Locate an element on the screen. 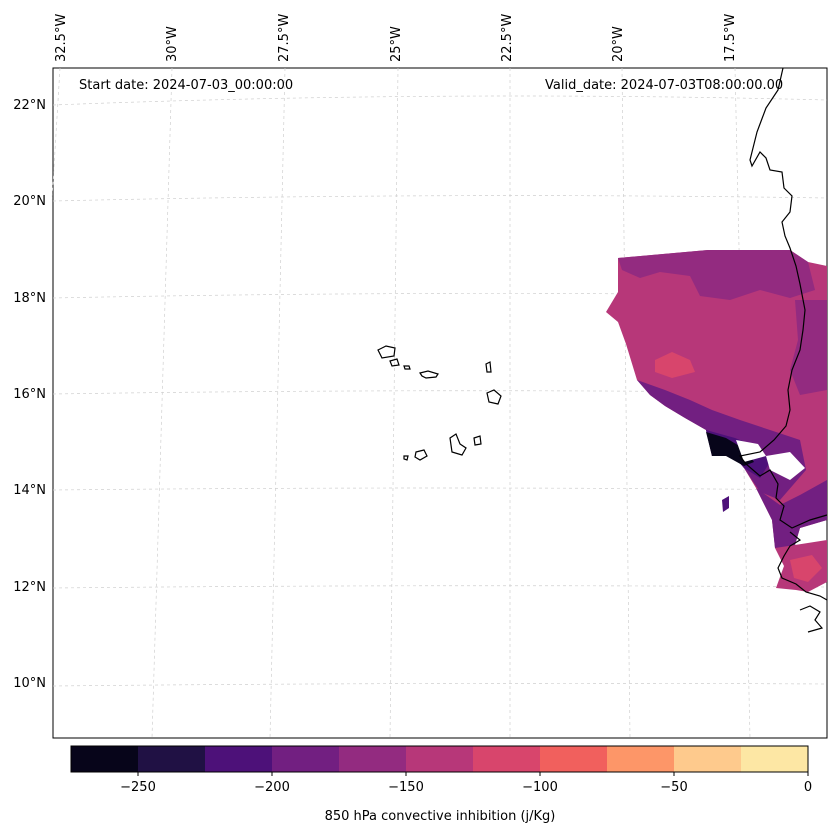 Image resolution: width=837 pixels, height=836 pixels. island-fogo is located at coordinates (421, 455).